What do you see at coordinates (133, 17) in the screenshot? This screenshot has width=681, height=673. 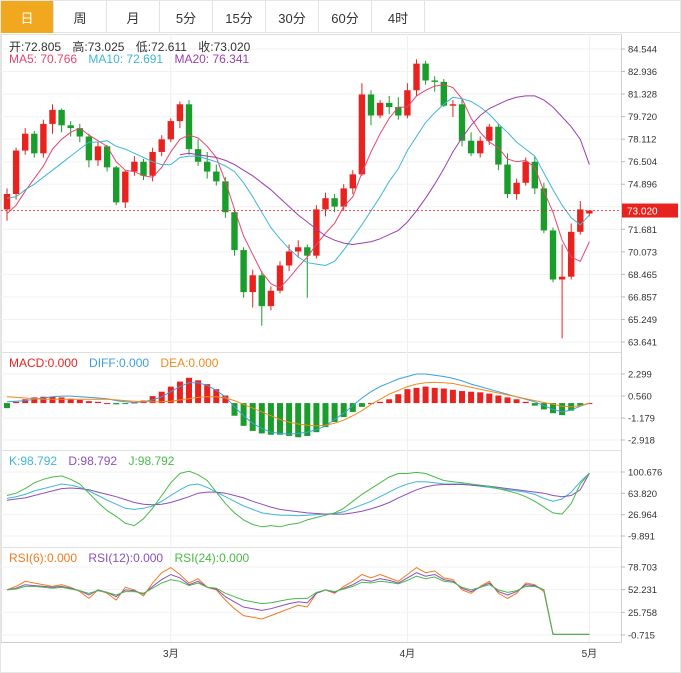 I see `tab-month: 月` at bounding box center [133, 17].